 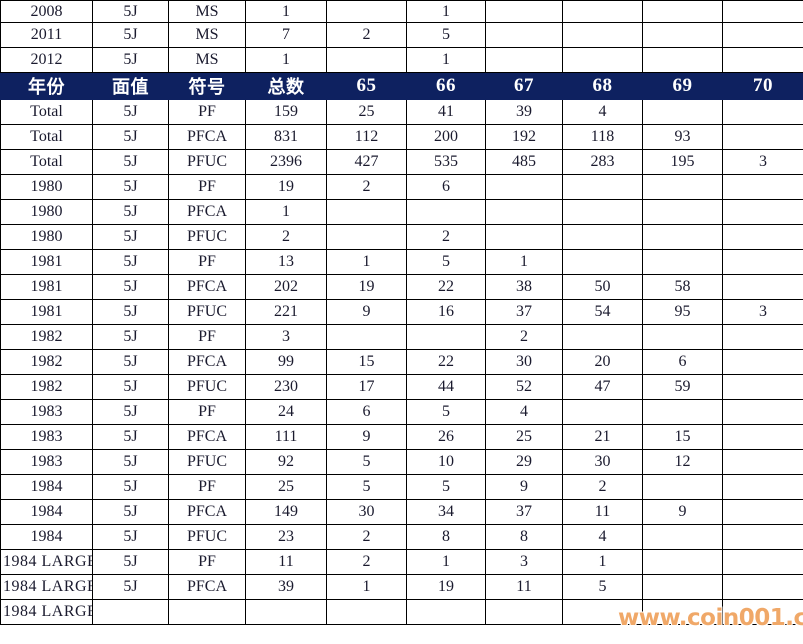 I want to click on cell-total: 202, so click(x=286, y=287).